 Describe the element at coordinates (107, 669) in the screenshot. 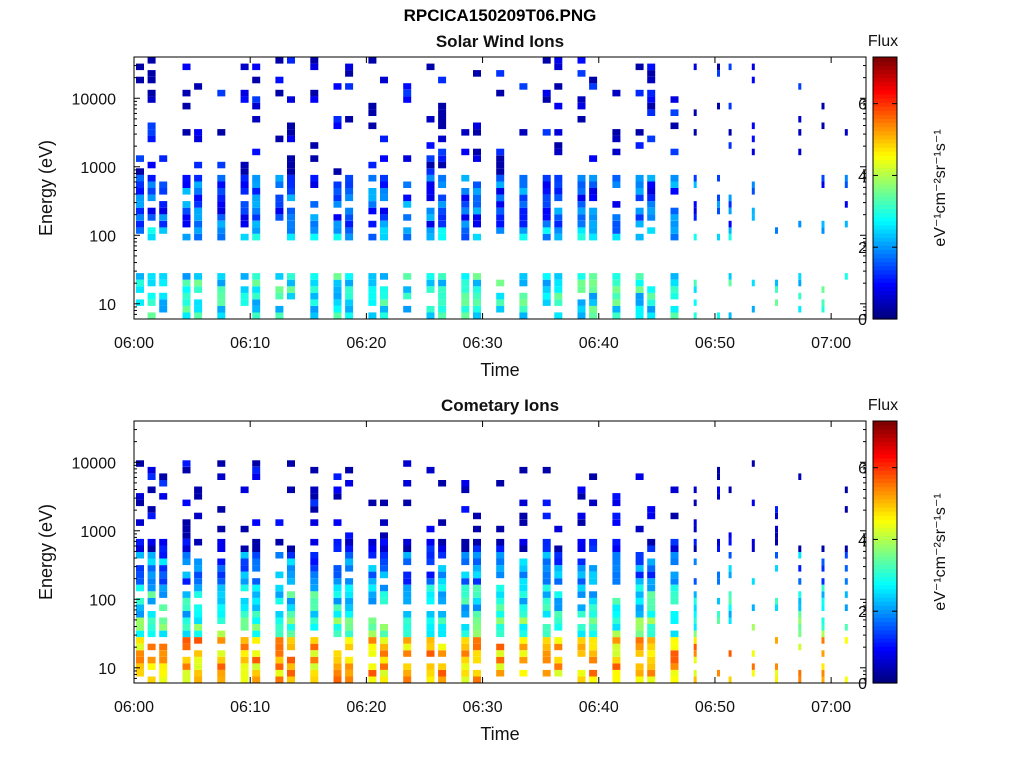

I see `y-tick-label: 10` at that location.